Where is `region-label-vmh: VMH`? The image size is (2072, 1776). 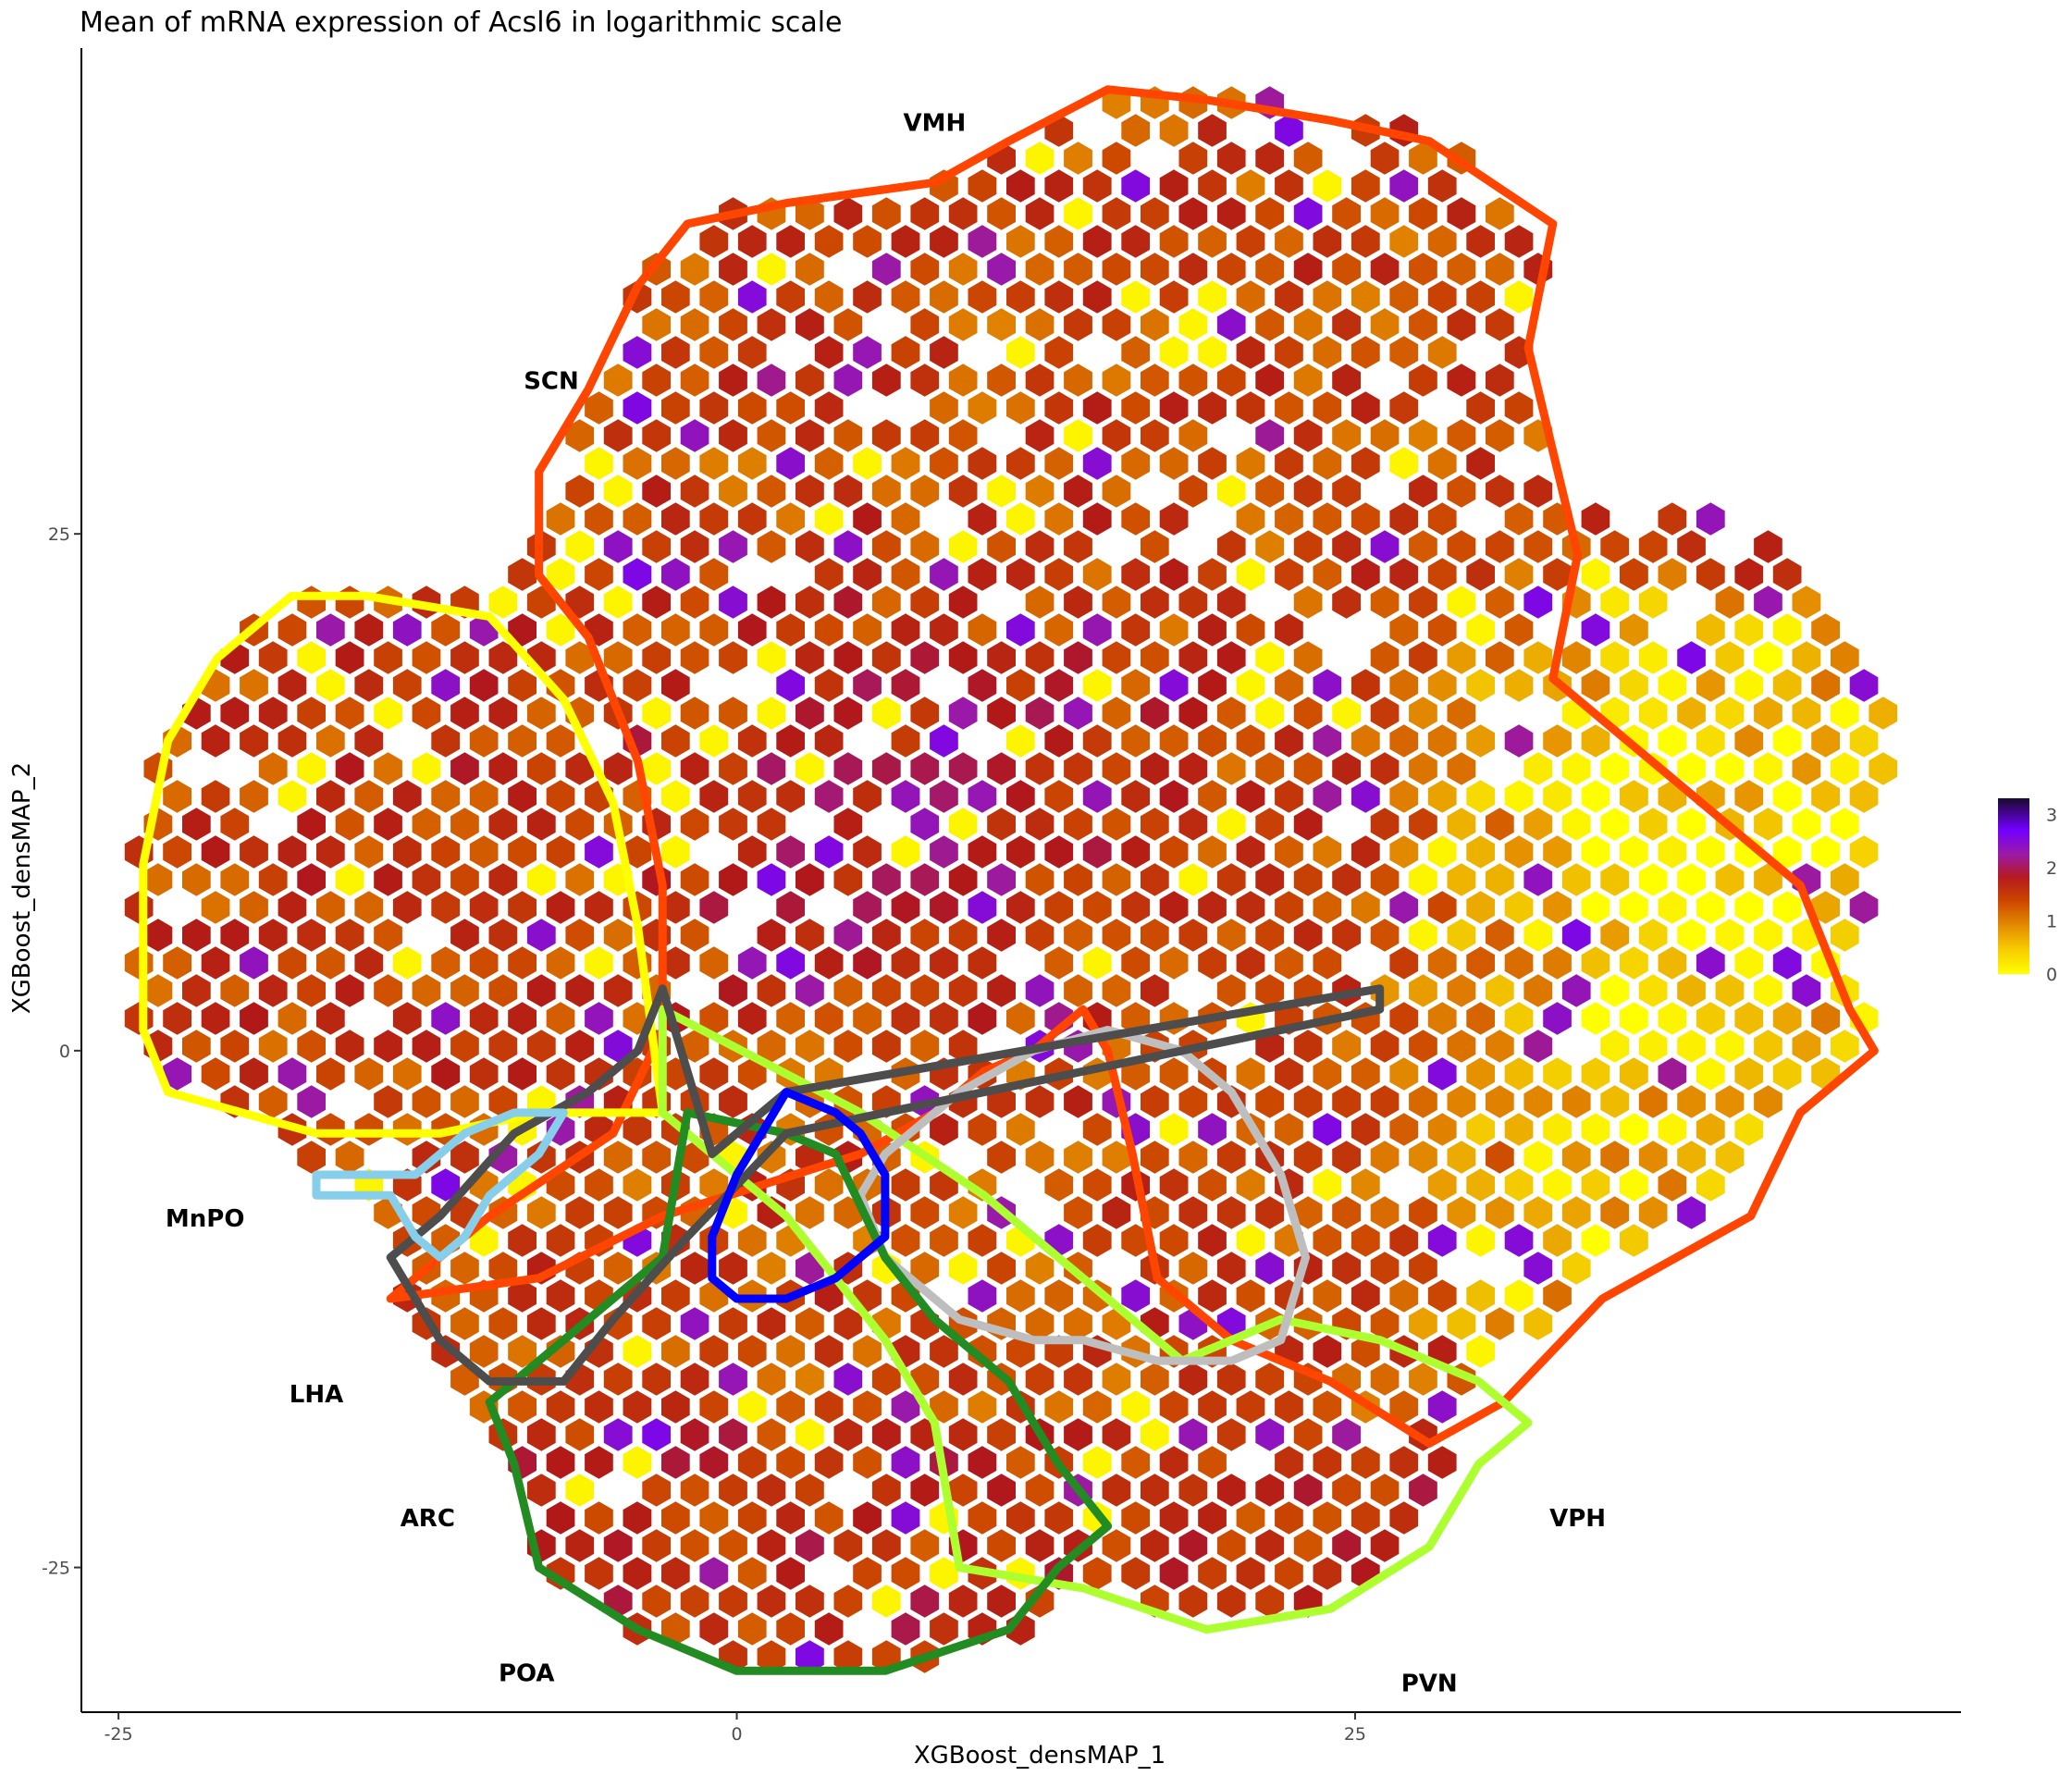 region-label-vmh: VMH is located at coordinates (935, 123).